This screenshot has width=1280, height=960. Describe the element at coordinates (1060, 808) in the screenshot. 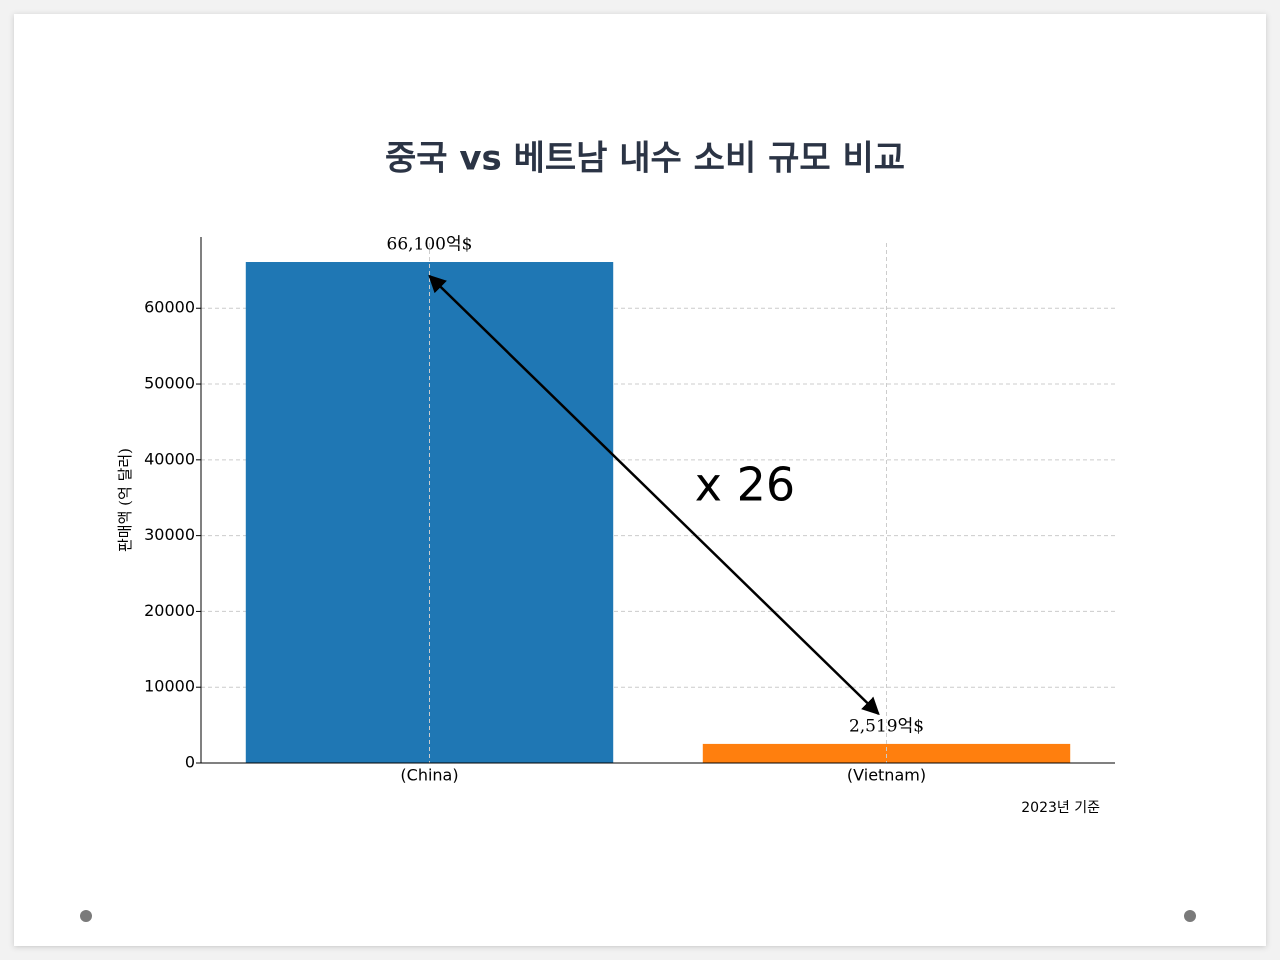

I see `note: 2023년 기준` at that location.